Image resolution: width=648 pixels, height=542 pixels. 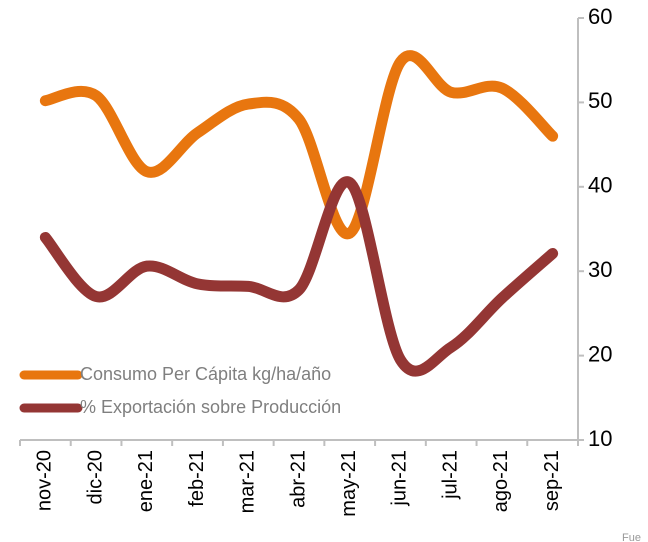 I want to click on x-tick-label: ene-21, so click(x=146, y=481).